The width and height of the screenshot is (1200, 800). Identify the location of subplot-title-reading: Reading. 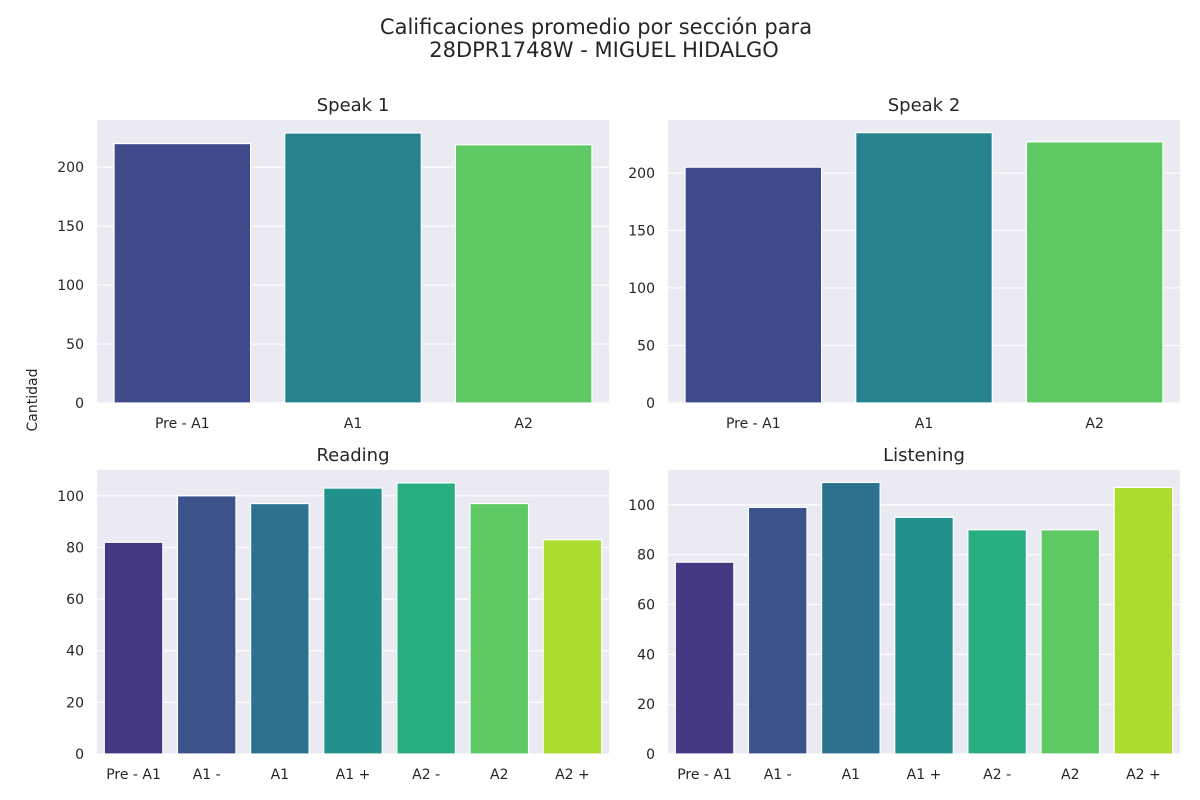
(352, 455).